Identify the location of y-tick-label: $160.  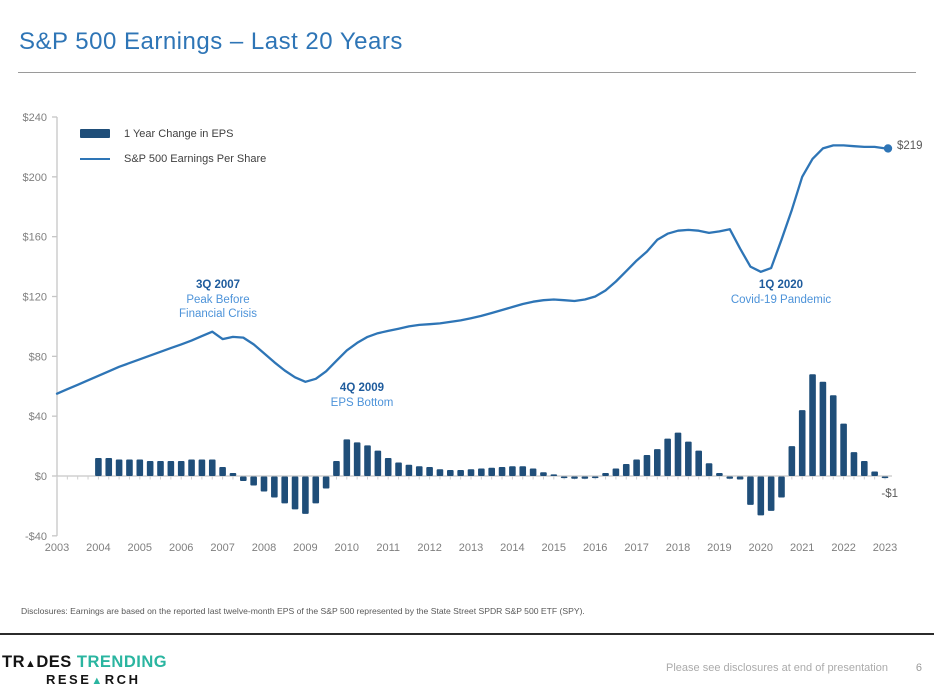
(35, 238).